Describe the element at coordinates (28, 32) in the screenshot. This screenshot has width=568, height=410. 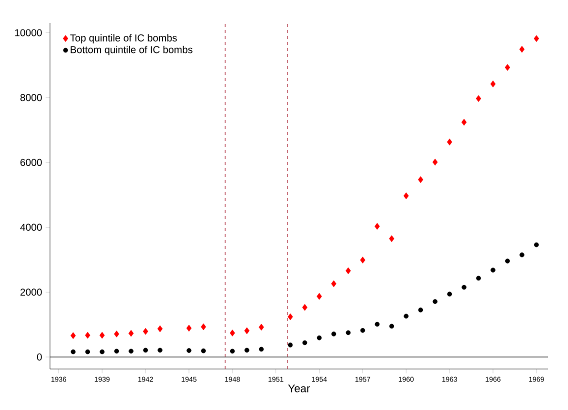
I see `y-tick-label: 10000` at that location.